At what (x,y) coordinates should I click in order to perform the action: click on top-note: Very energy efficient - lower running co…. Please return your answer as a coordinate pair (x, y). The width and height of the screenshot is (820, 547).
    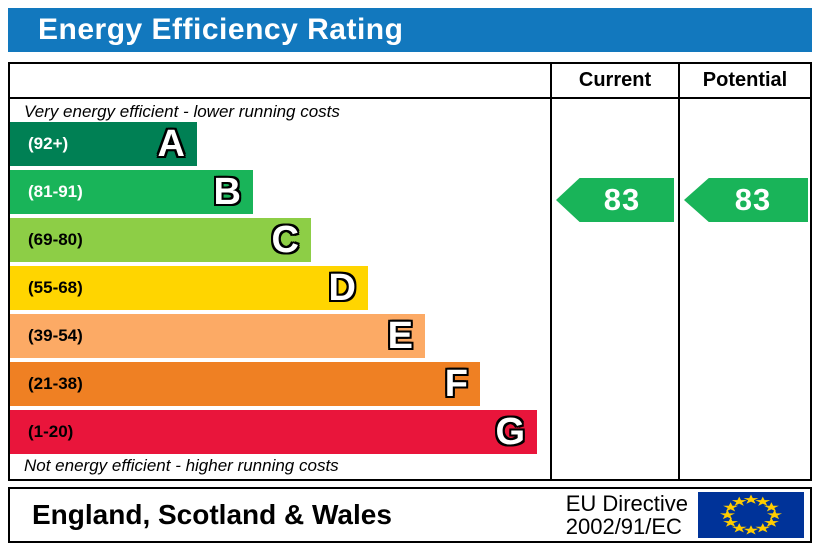
    Looking at the image, I should click on (182, 111).